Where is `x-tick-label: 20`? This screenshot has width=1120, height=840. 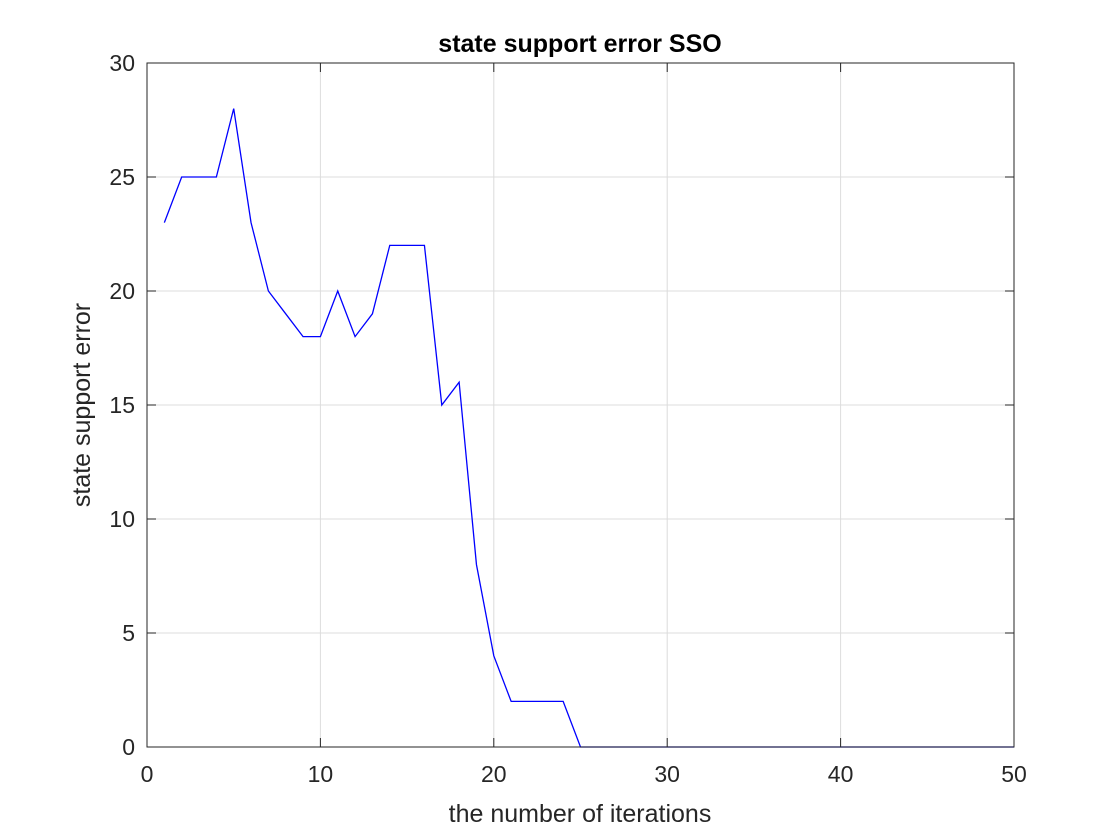
x-tick-label: 20 is located at coordinates (494, 774).